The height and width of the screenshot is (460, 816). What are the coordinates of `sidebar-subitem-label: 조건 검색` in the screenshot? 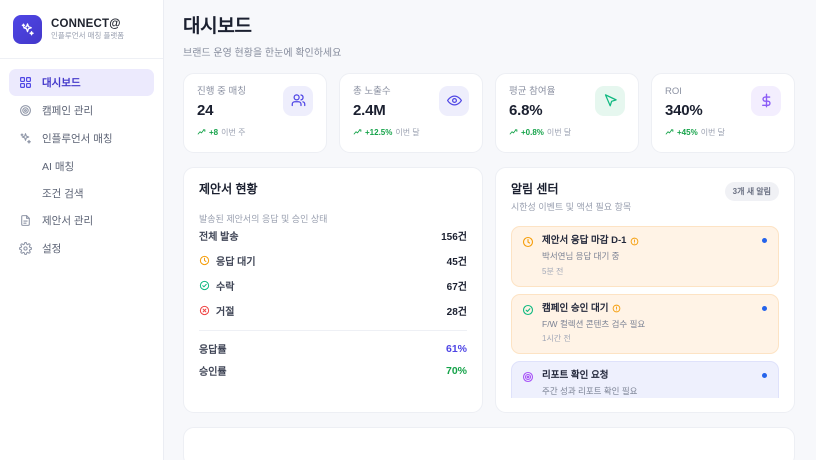 It's located at (63, 193).